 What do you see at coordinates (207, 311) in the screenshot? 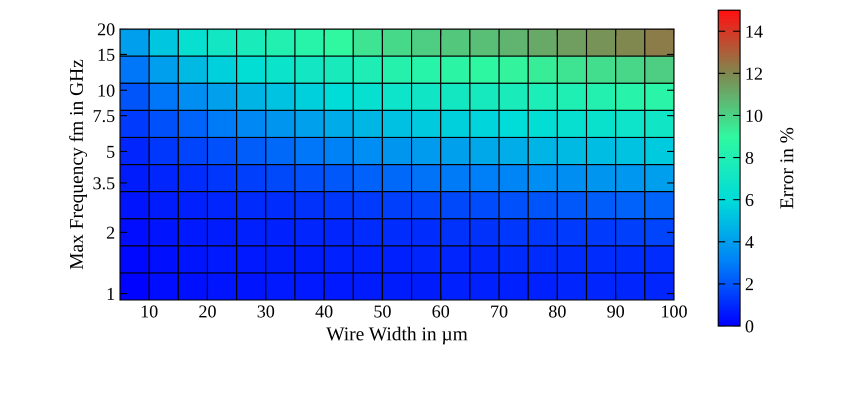
I see `x-tick-label: 20` at bounding box center [207, 311].